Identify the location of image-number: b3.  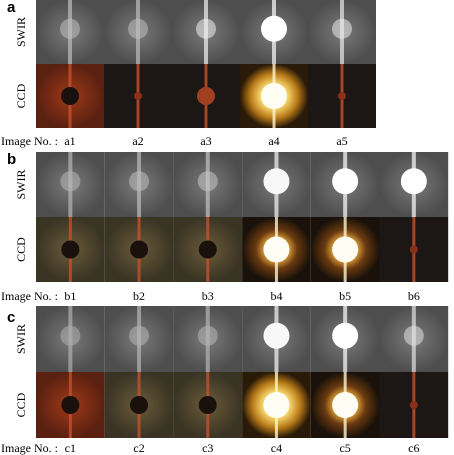
(208, 296).